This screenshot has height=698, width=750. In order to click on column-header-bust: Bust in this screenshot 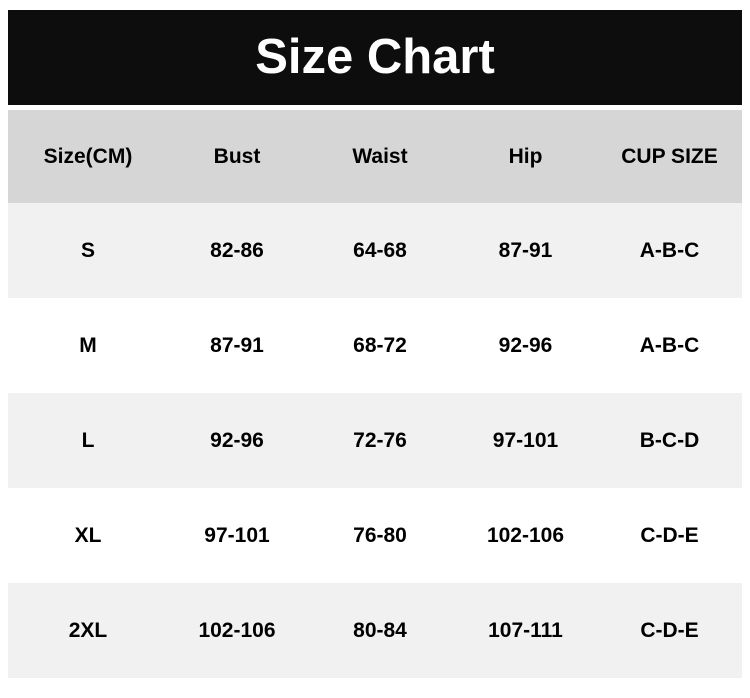, I will do `click(237, 156)`.